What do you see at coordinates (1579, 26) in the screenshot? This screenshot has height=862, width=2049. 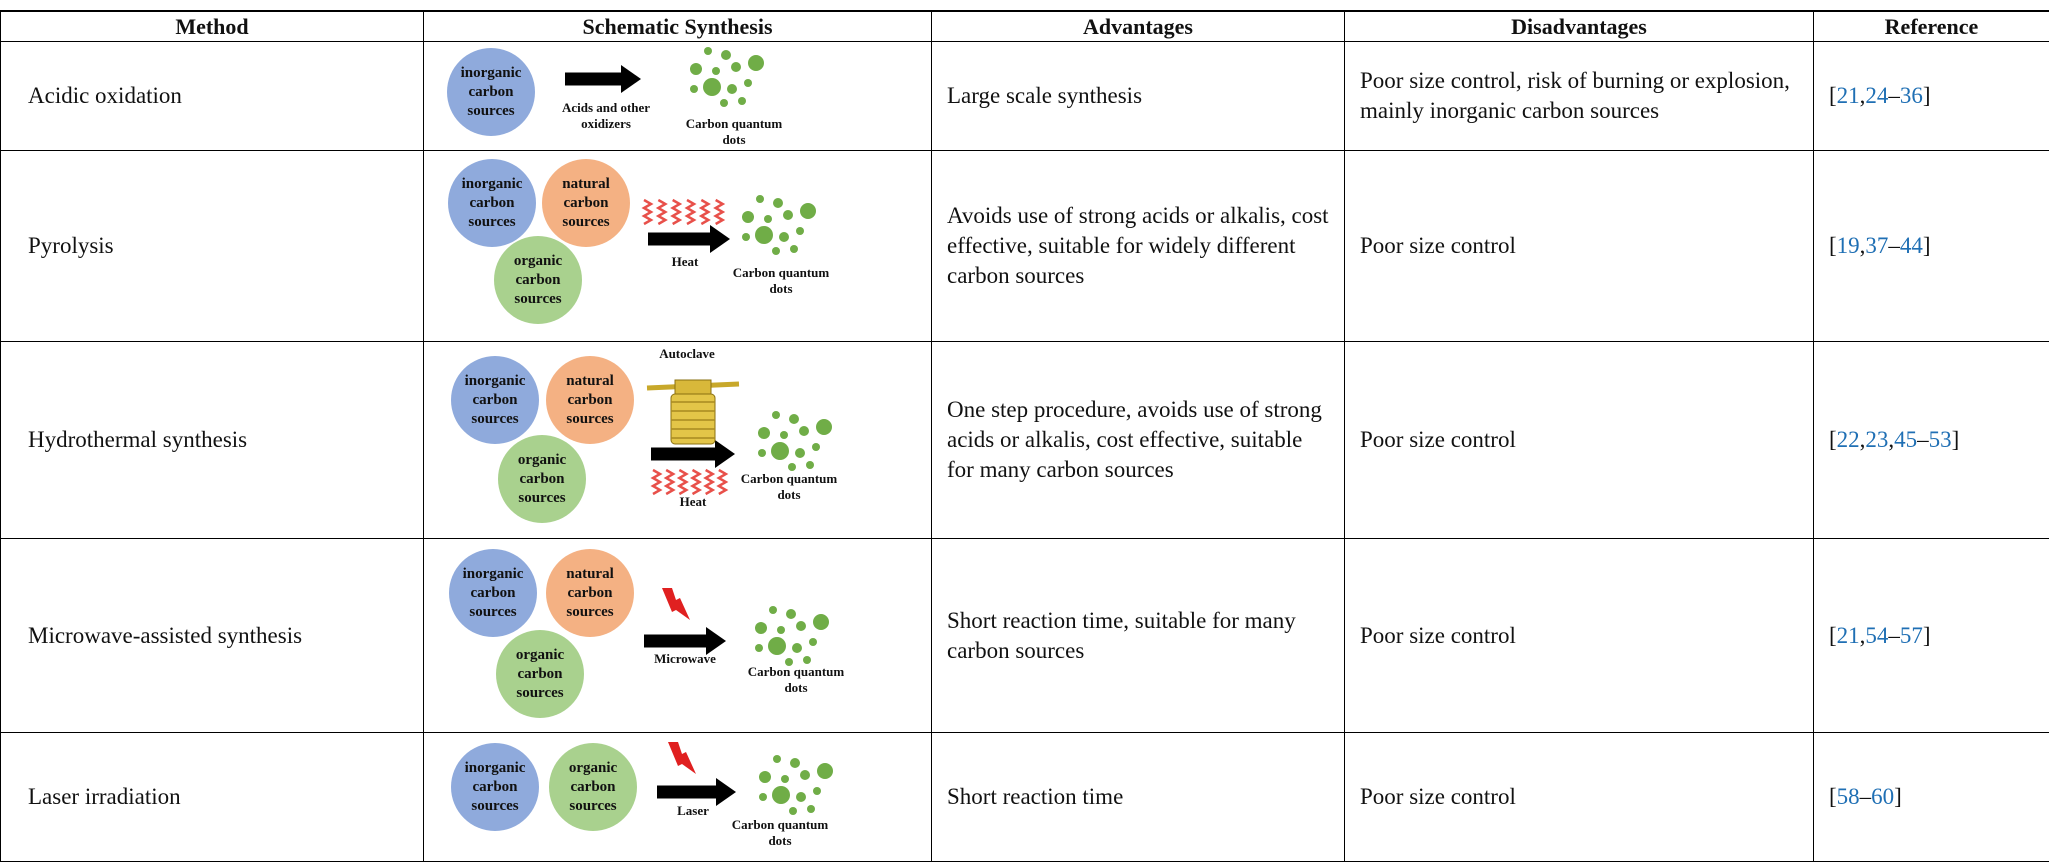 I see `column-header: Disadvantages` at bounding box center [1579, 26].